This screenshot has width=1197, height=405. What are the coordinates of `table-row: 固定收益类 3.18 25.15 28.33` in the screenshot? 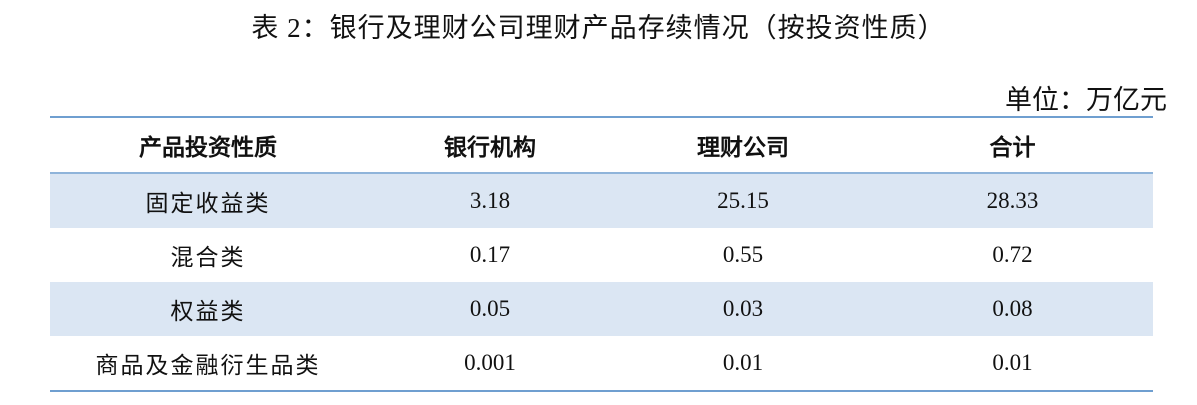 It's located at (601, 200).